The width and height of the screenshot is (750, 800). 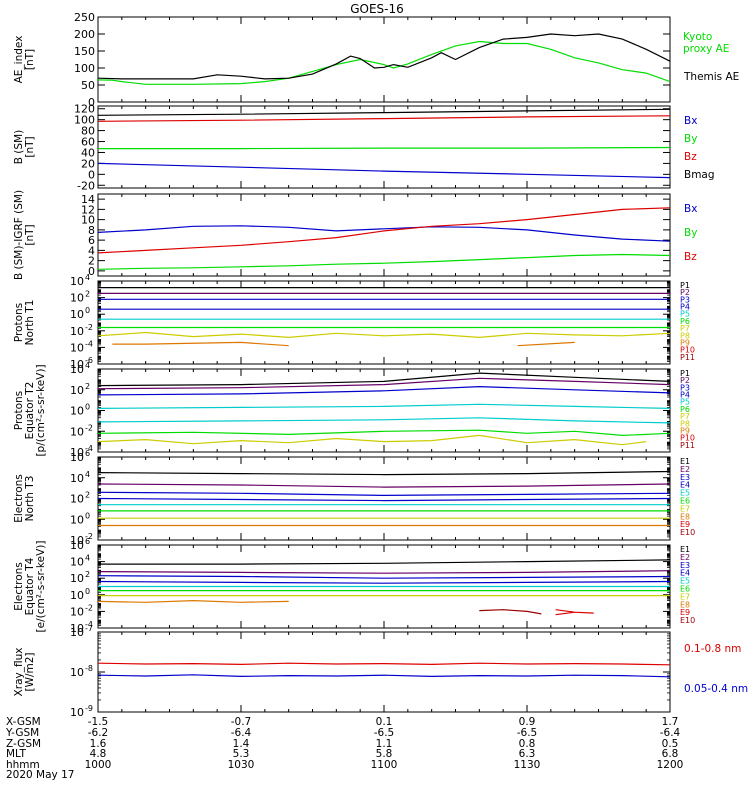 I want to click on footer-value: 4.8, so click(x=98, y=754).